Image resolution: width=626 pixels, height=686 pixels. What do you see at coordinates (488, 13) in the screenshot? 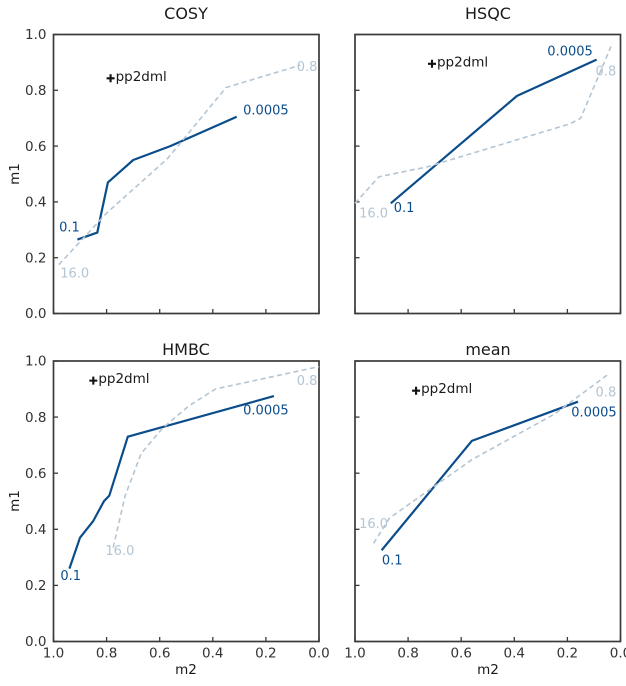
I see `plot-title-hsqc: HSQC` at bounding box center [488, 13].